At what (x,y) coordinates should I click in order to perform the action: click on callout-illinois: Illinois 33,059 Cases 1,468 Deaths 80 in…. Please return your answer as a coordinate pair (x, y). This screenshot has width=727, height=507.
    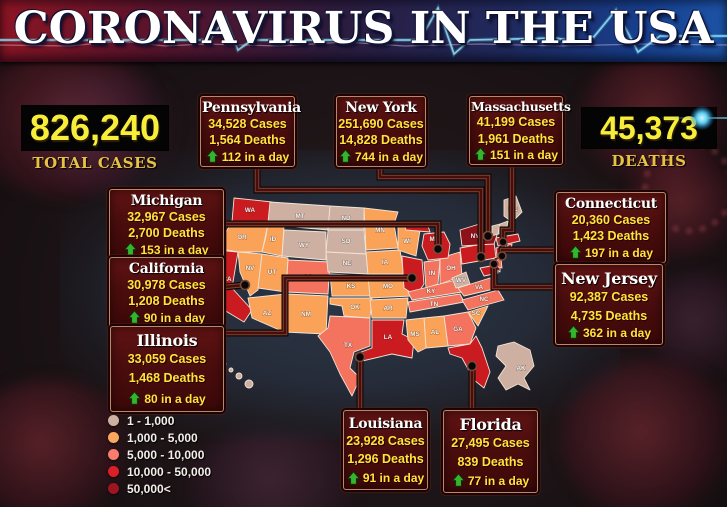
    Looking at the image, I should click on (167, 369).